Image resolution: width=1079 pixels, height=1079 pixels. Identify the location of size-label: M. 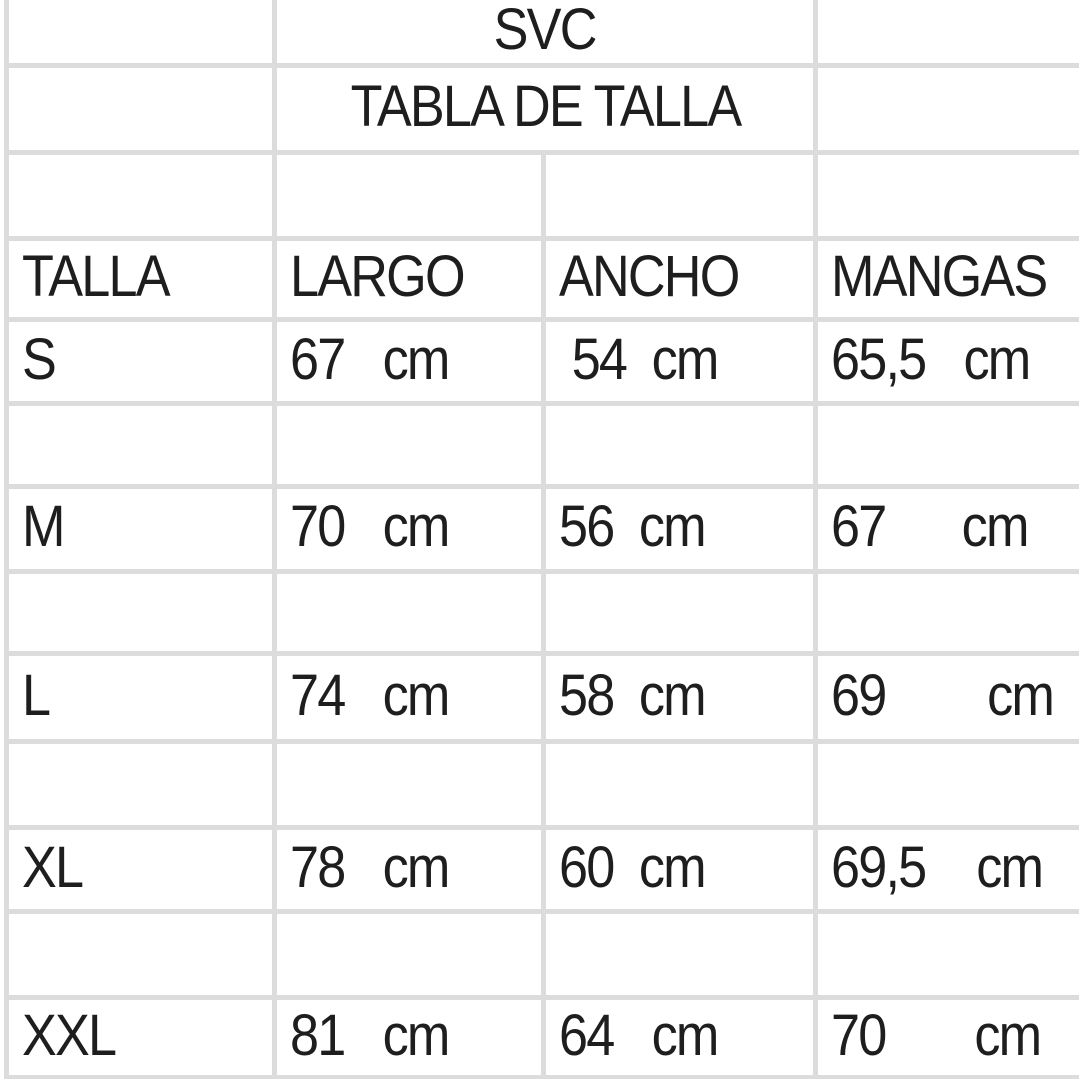
(44, 526).